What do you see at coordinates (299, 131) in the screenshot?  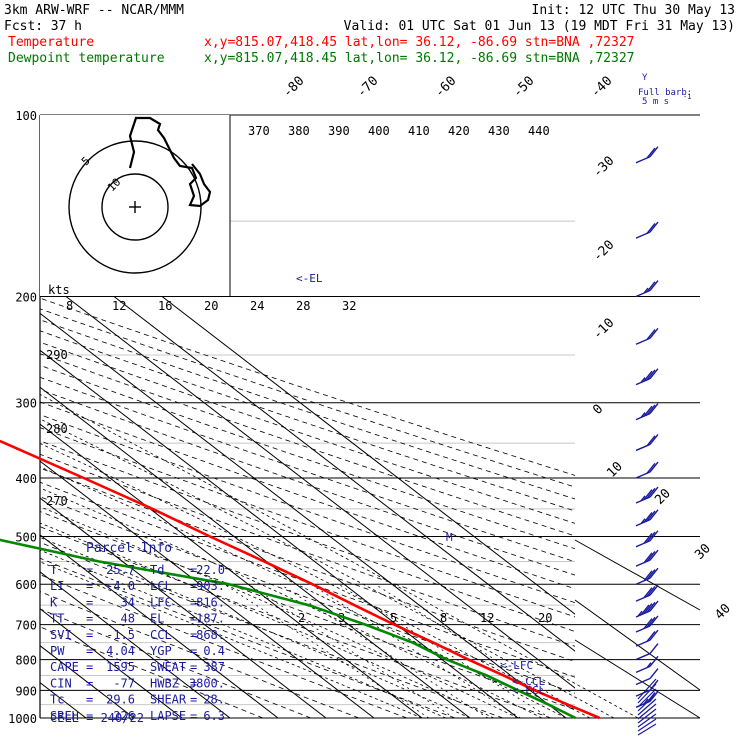 I see `theta-label: 380` at bounding box center [299, 131].